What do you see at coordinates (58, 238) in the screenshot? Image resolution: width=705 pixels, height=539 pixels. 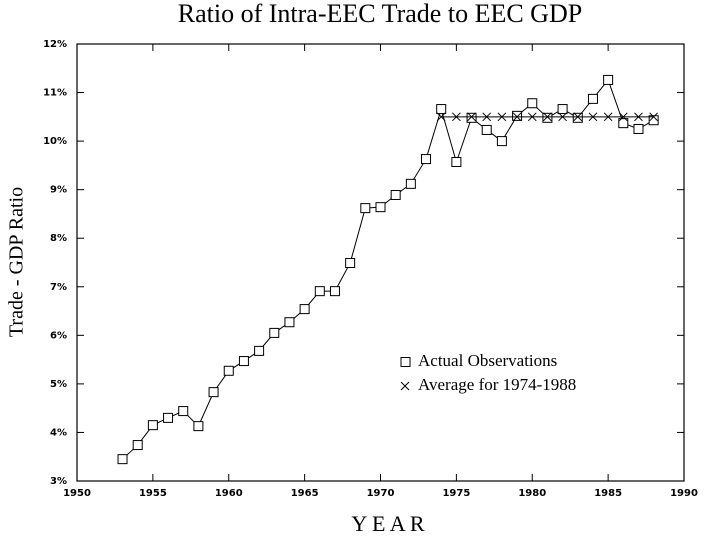 I see `y-tick-label: 8%` at bounding box center [58, 238].